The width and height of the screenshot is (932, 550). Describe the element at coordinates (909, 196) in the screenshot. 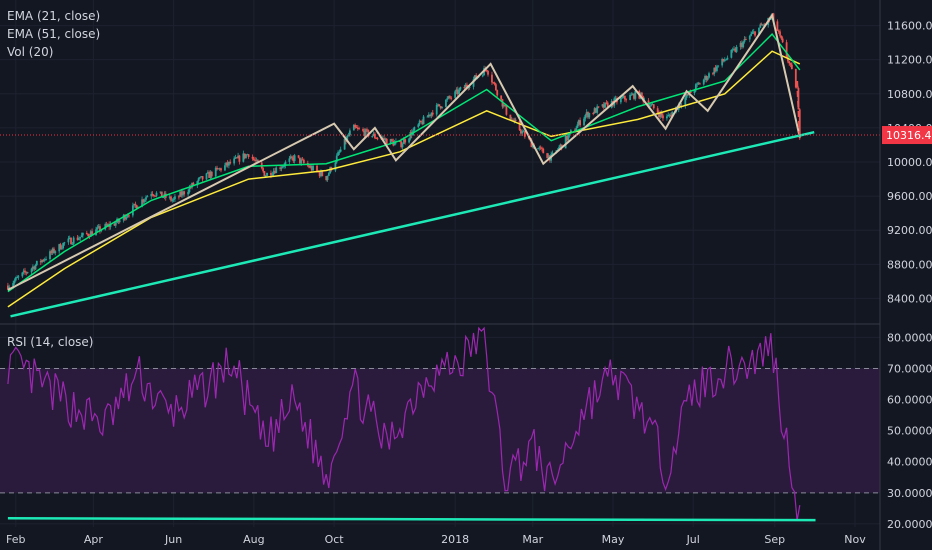

I see `price-tick-label: 9600.00` at that location.